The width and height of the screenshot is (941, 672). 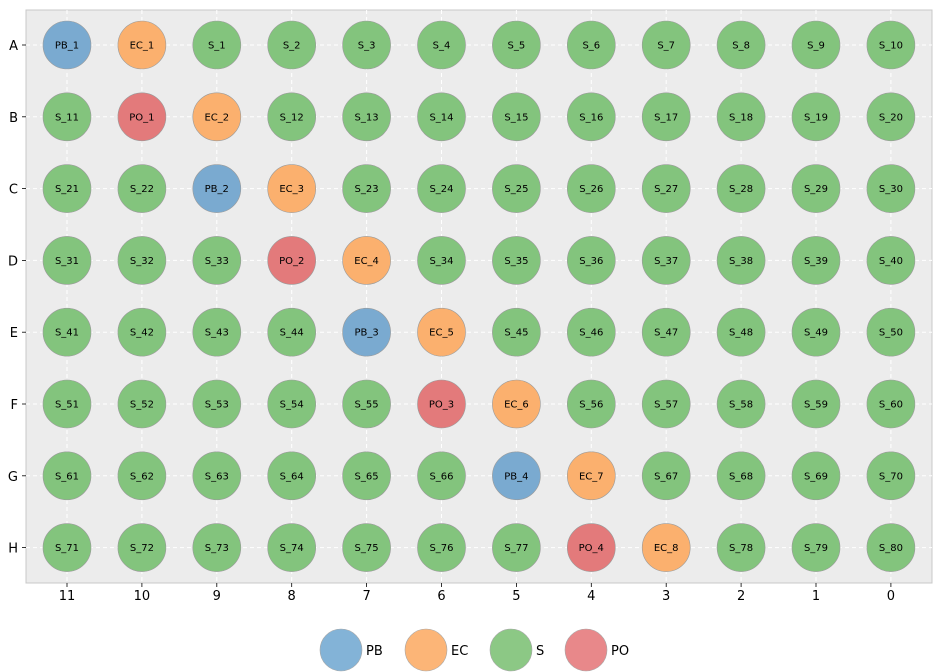 I want to click on well: S_37, so click(x=666, y=260).